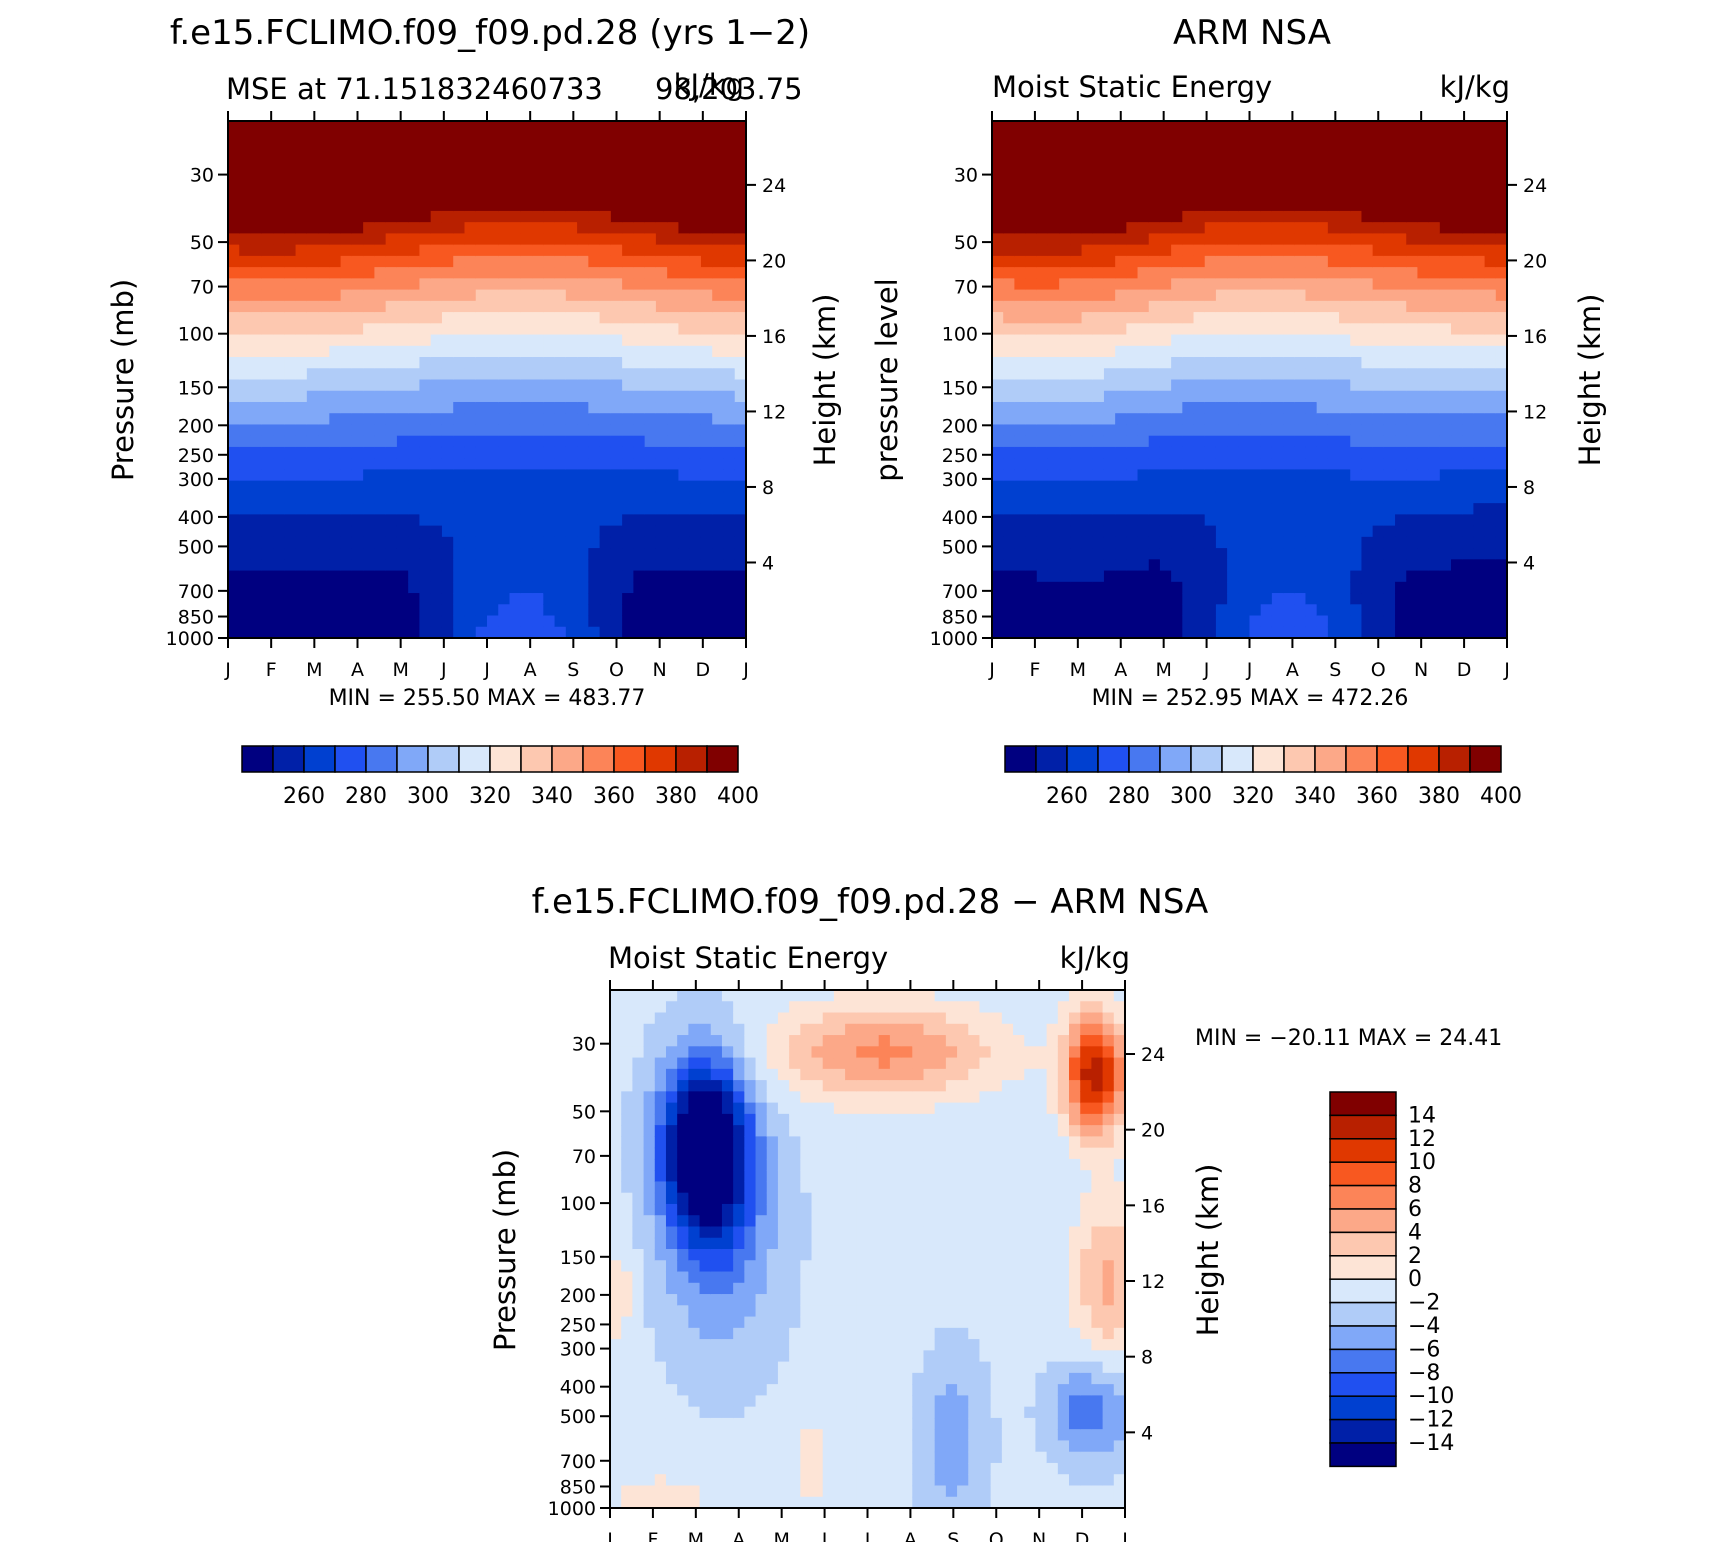  Describe the element at coordinates (1475, 87) in the screenshot. I see `panel2-subtitle-units: kJ/kg` at that location.